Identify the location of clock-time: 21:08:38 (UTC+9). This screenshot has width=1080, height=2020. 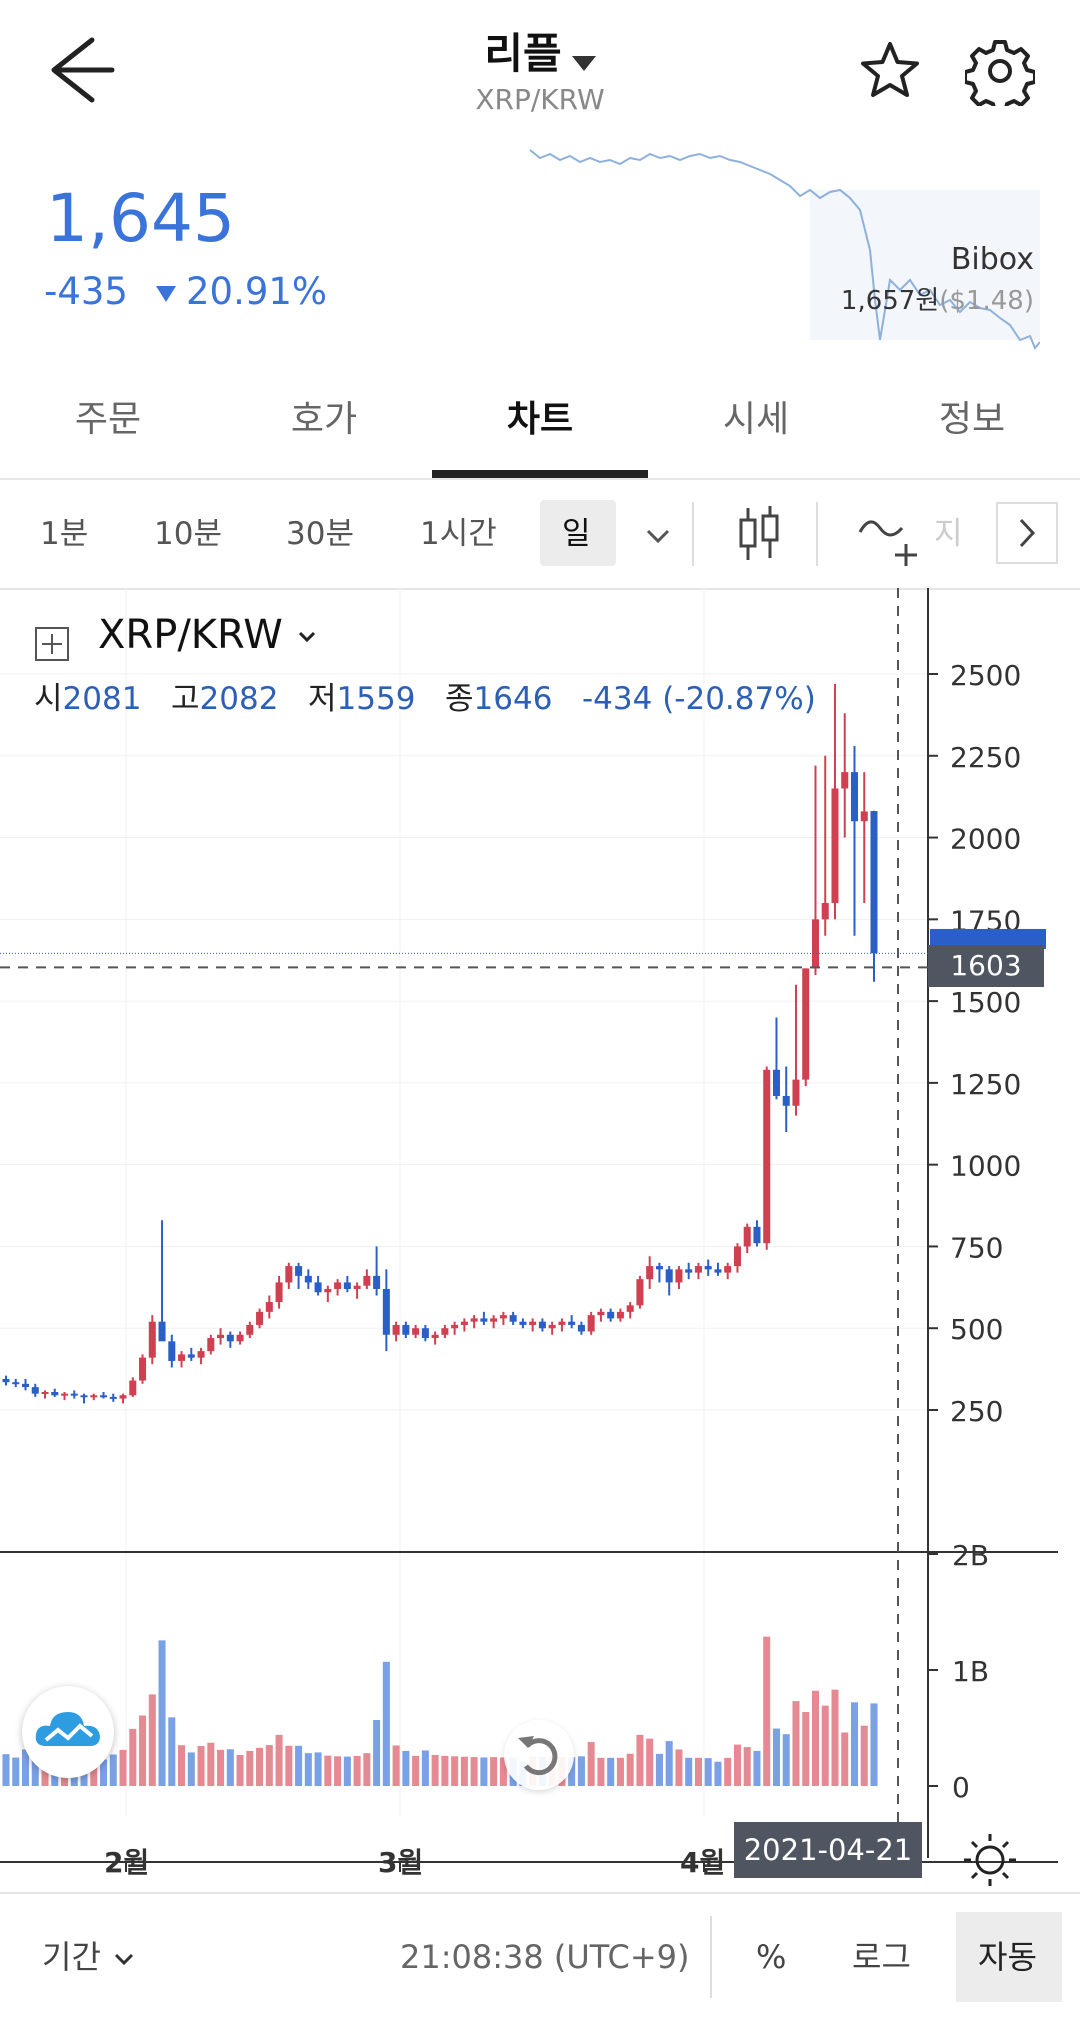
(545, 1957).